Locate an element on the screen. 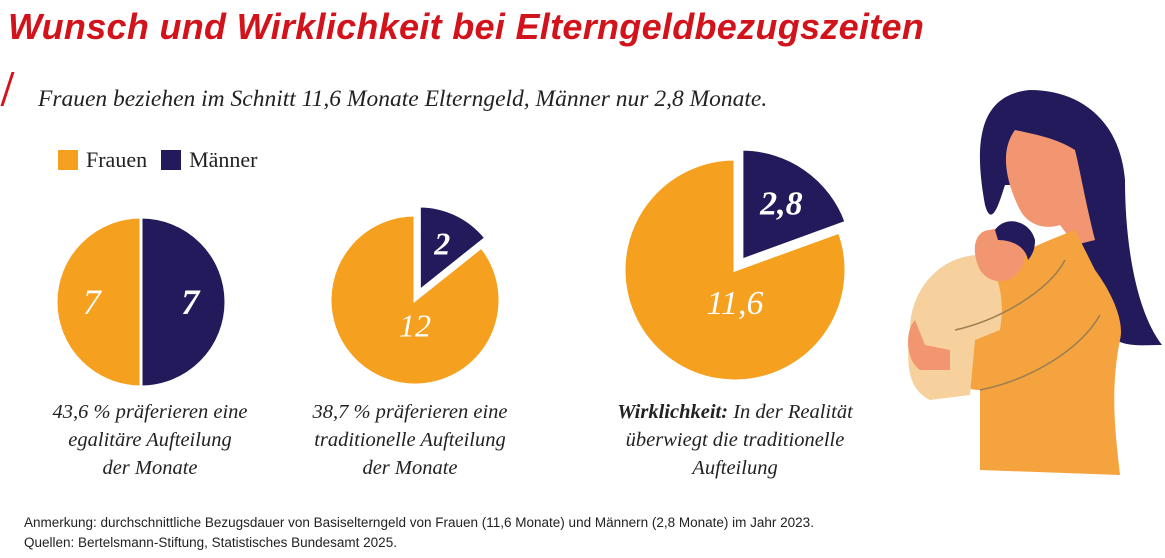  caption-text: In der Realität is located at coordinates (790, 412).